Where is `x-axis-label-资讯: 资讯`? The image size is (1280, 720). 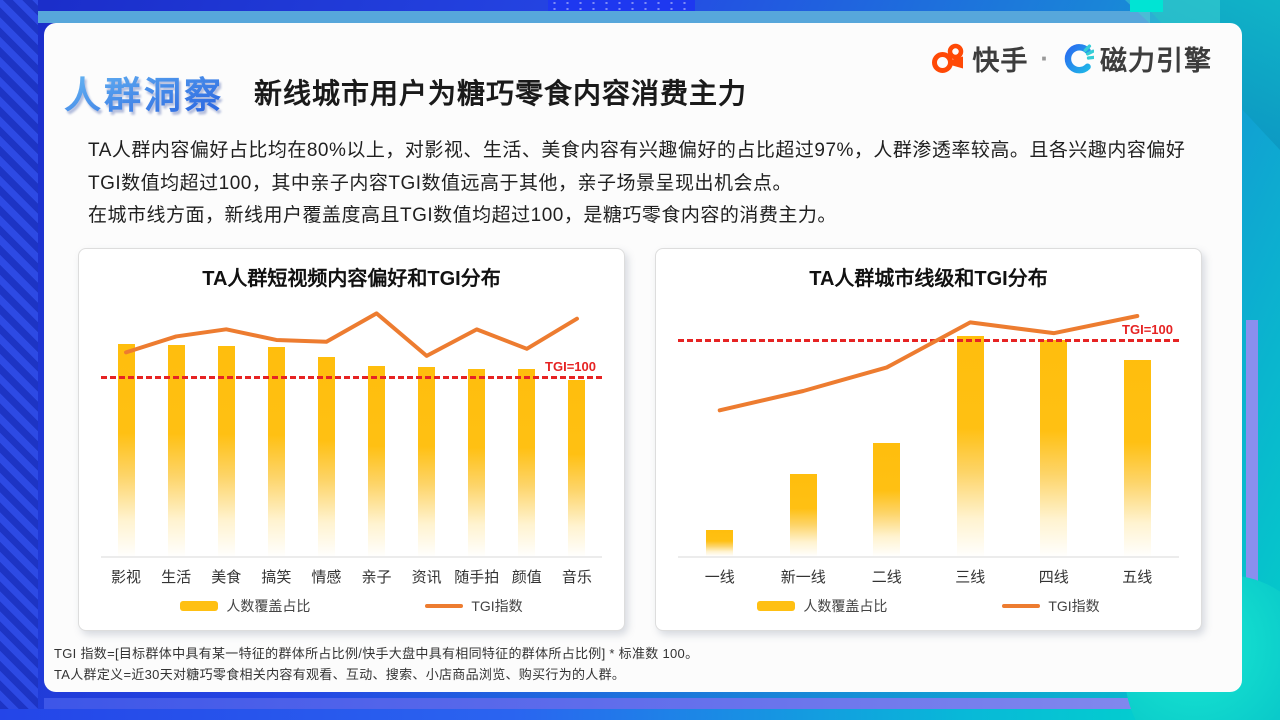
x-axis-label-资讯: 资讯 is located at coordinates (426, 577).